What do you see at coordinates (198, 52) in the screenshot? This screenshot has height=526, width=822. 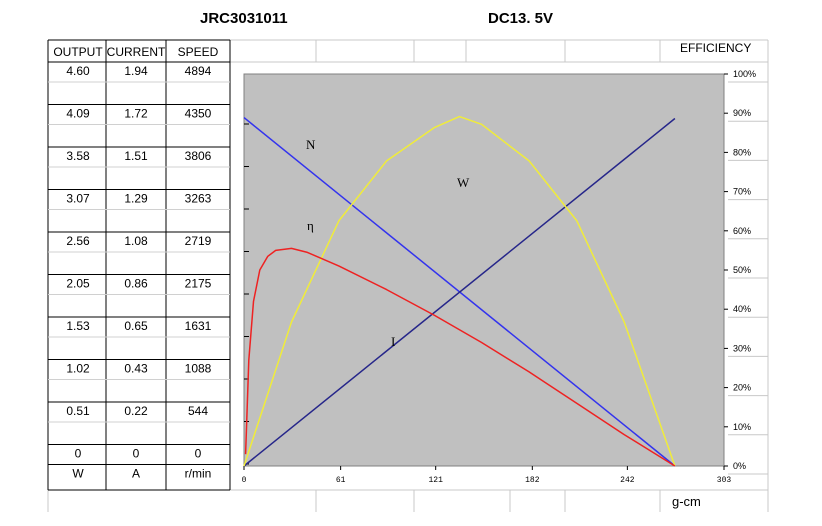 I see `table-header-speed: SPEED` at bounding box center [198, 52].